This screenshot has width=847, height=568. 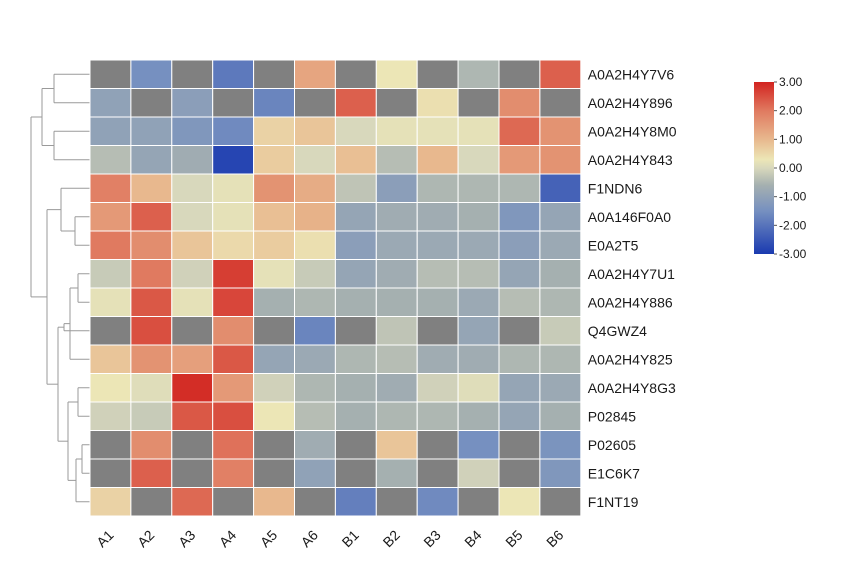 I want to click on color-scale-legend: 3.00 2.00 1.00 0.00 -1.00 -2.00 -3.00, so click(x=780, y=168).